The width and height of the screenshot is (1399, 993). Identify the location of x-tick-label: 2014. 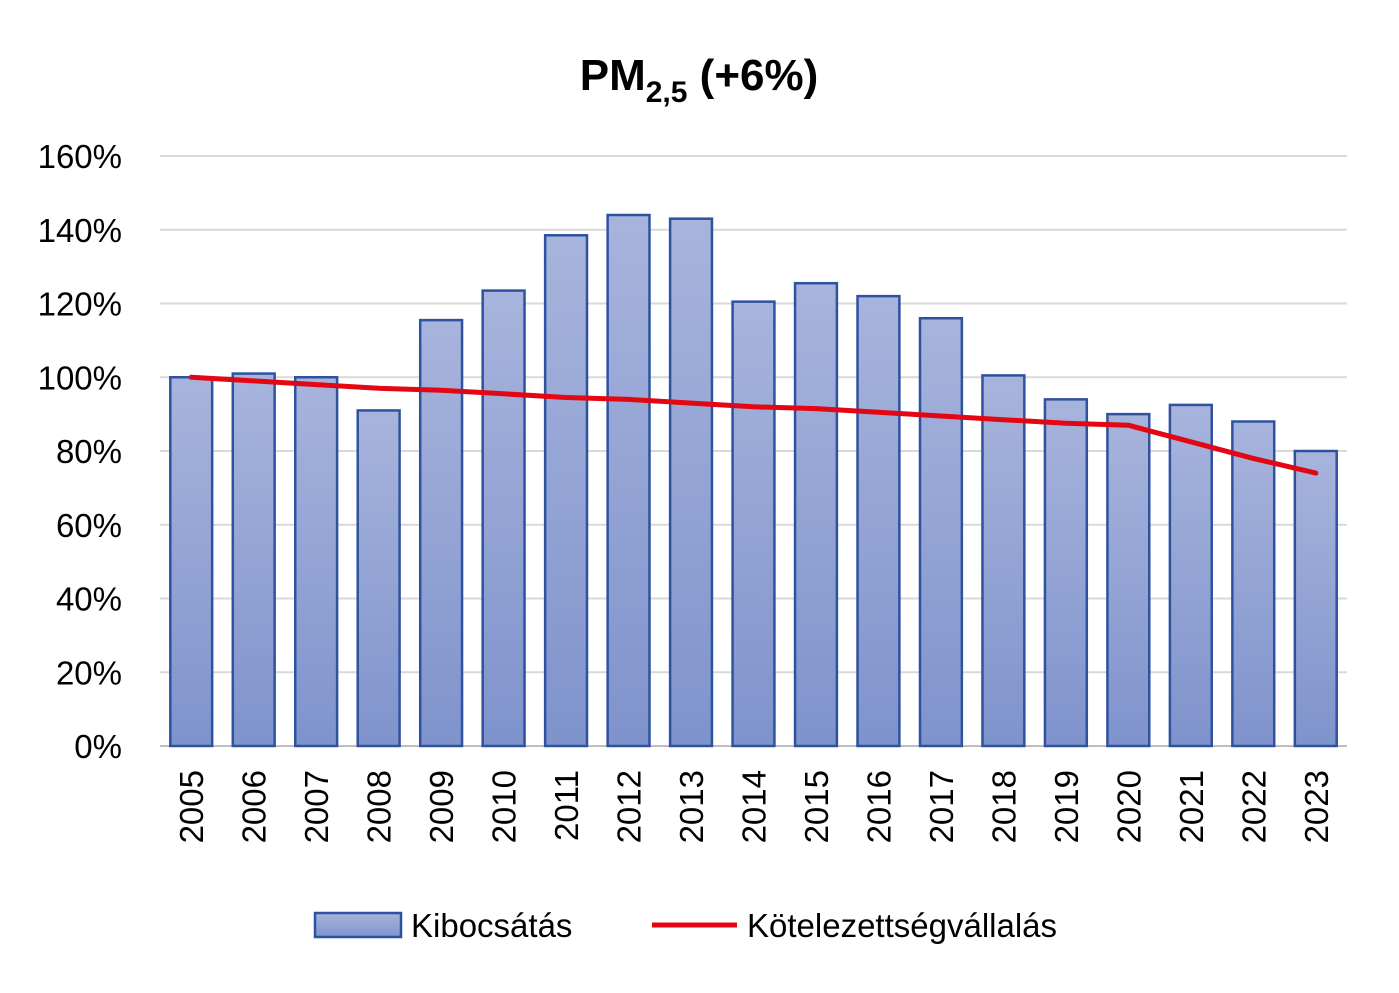
(754, 806).